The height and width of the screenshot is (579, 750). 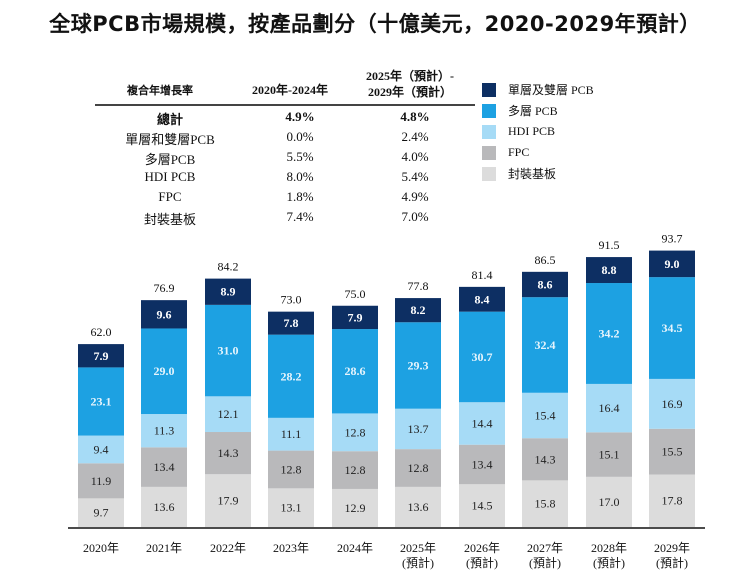 I want to click on total-label: 81.4, so click(x=482, y=275).